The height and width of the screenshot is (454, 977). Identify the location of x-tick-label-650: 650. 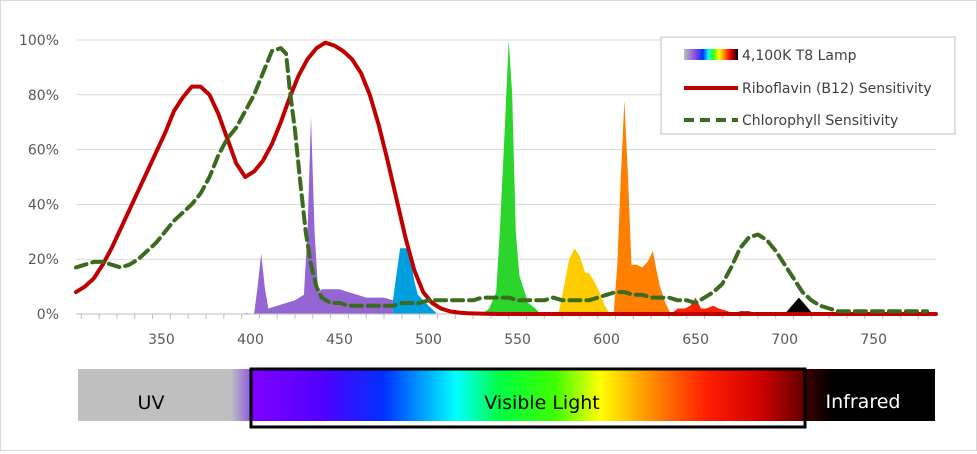
(695, 340).